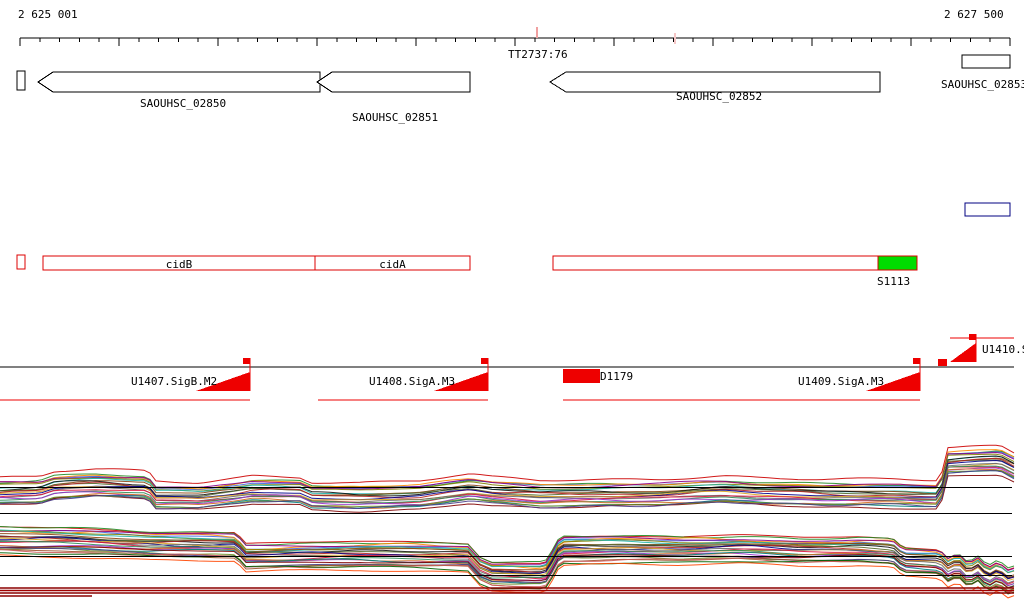  I want to click on expression-band-lower, so click(507, 562).